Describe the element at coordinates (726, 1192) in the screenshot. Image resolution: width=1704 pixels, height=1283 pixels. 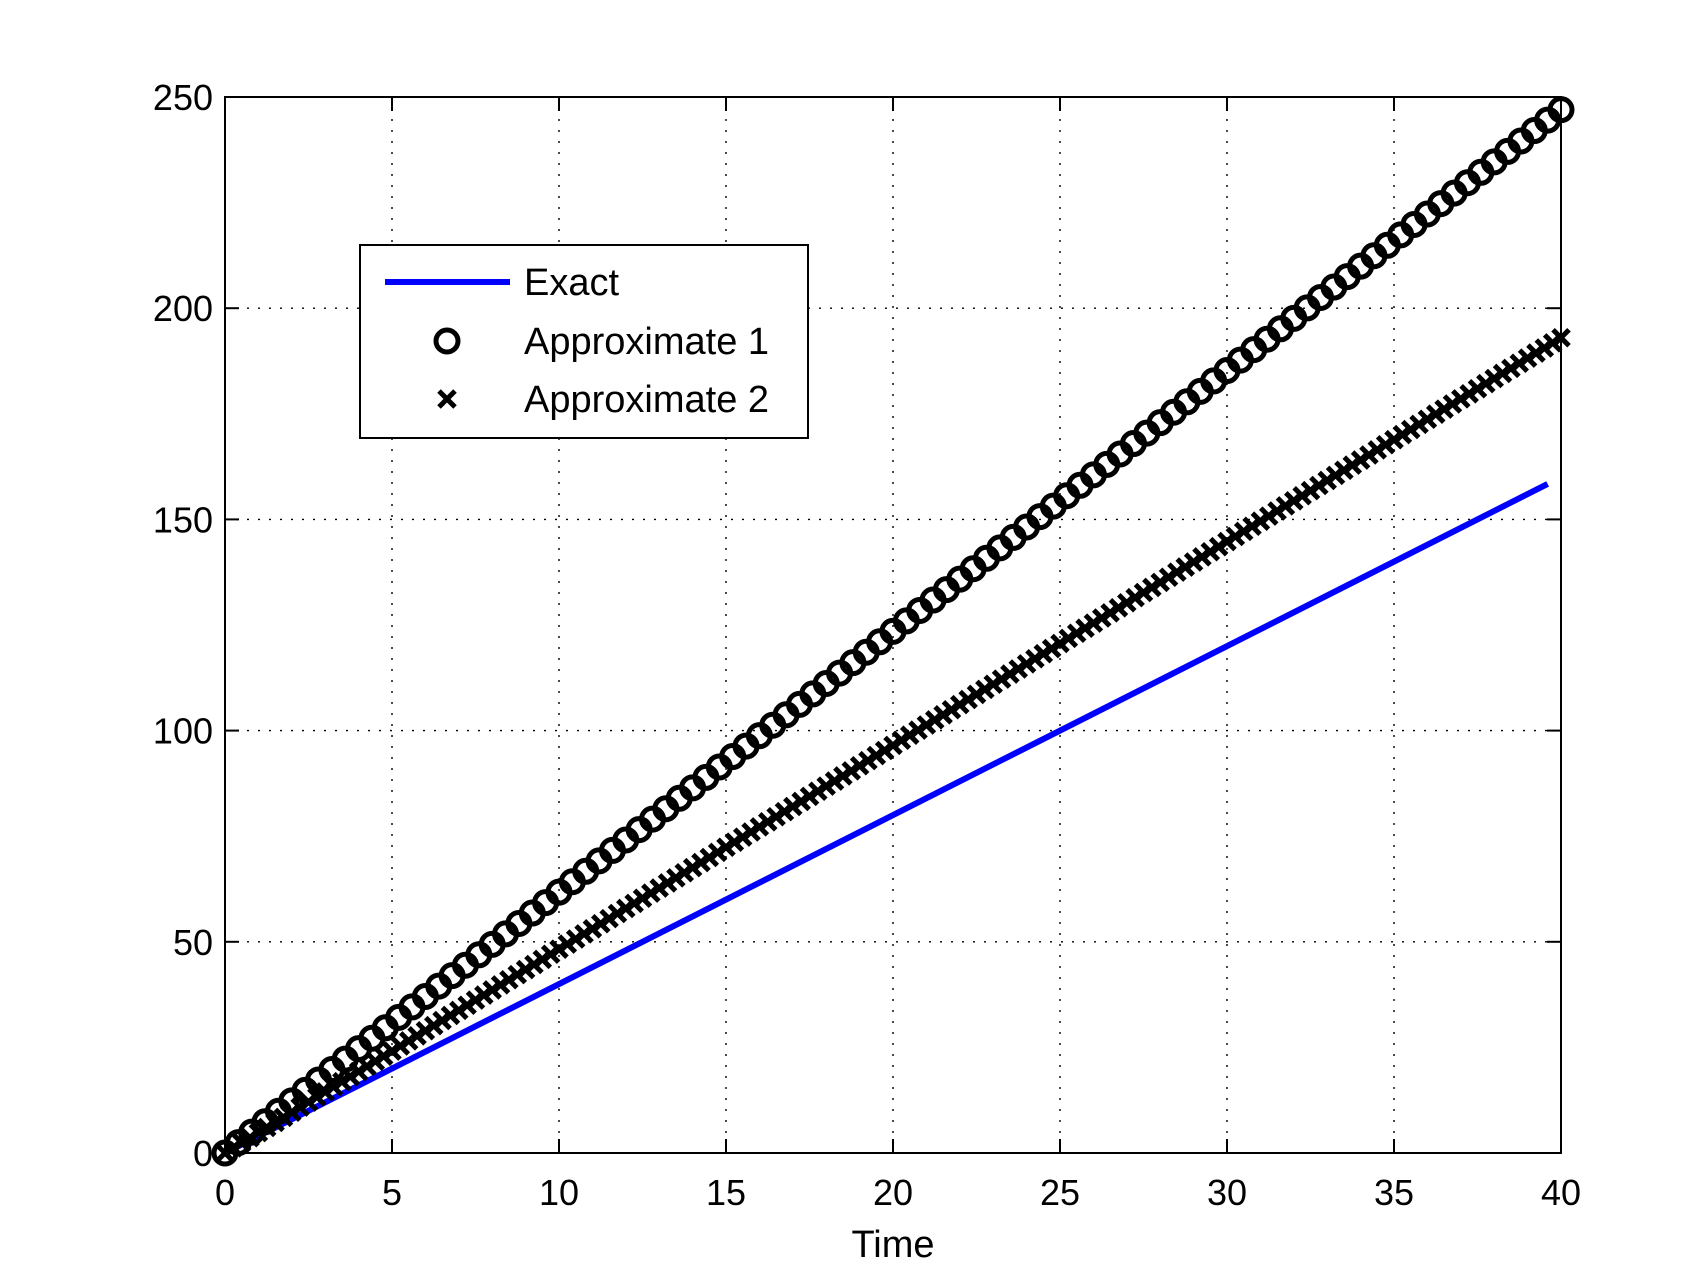
I see `x-tick-label: 15` at that location.